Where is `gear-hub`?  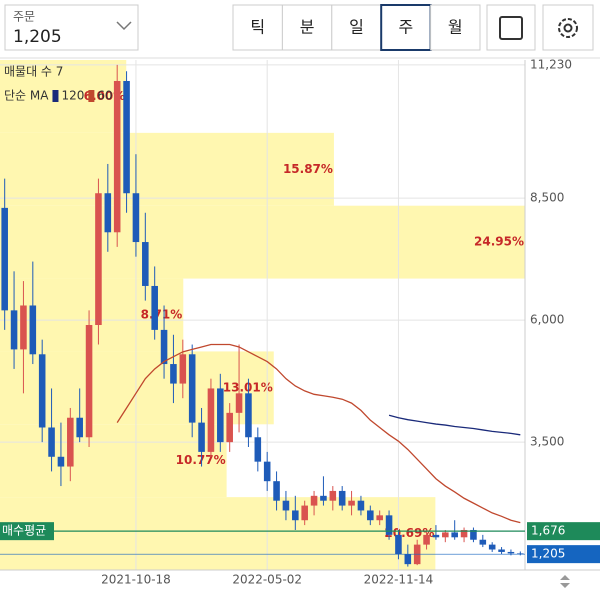
gear-hub is located at coordinates (568, 28).